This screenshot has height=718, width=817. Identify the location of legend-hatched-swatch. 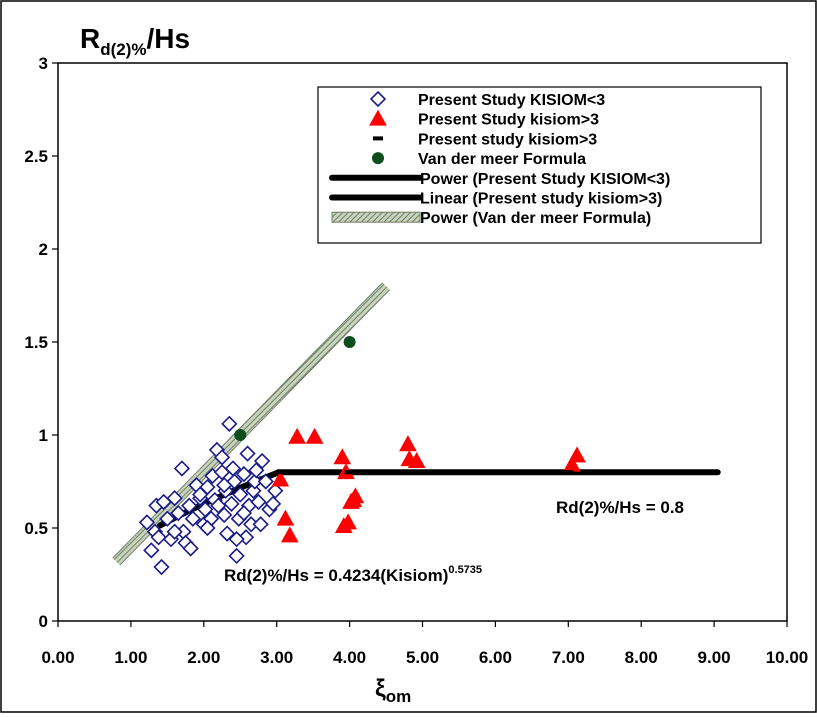
(376, 217).